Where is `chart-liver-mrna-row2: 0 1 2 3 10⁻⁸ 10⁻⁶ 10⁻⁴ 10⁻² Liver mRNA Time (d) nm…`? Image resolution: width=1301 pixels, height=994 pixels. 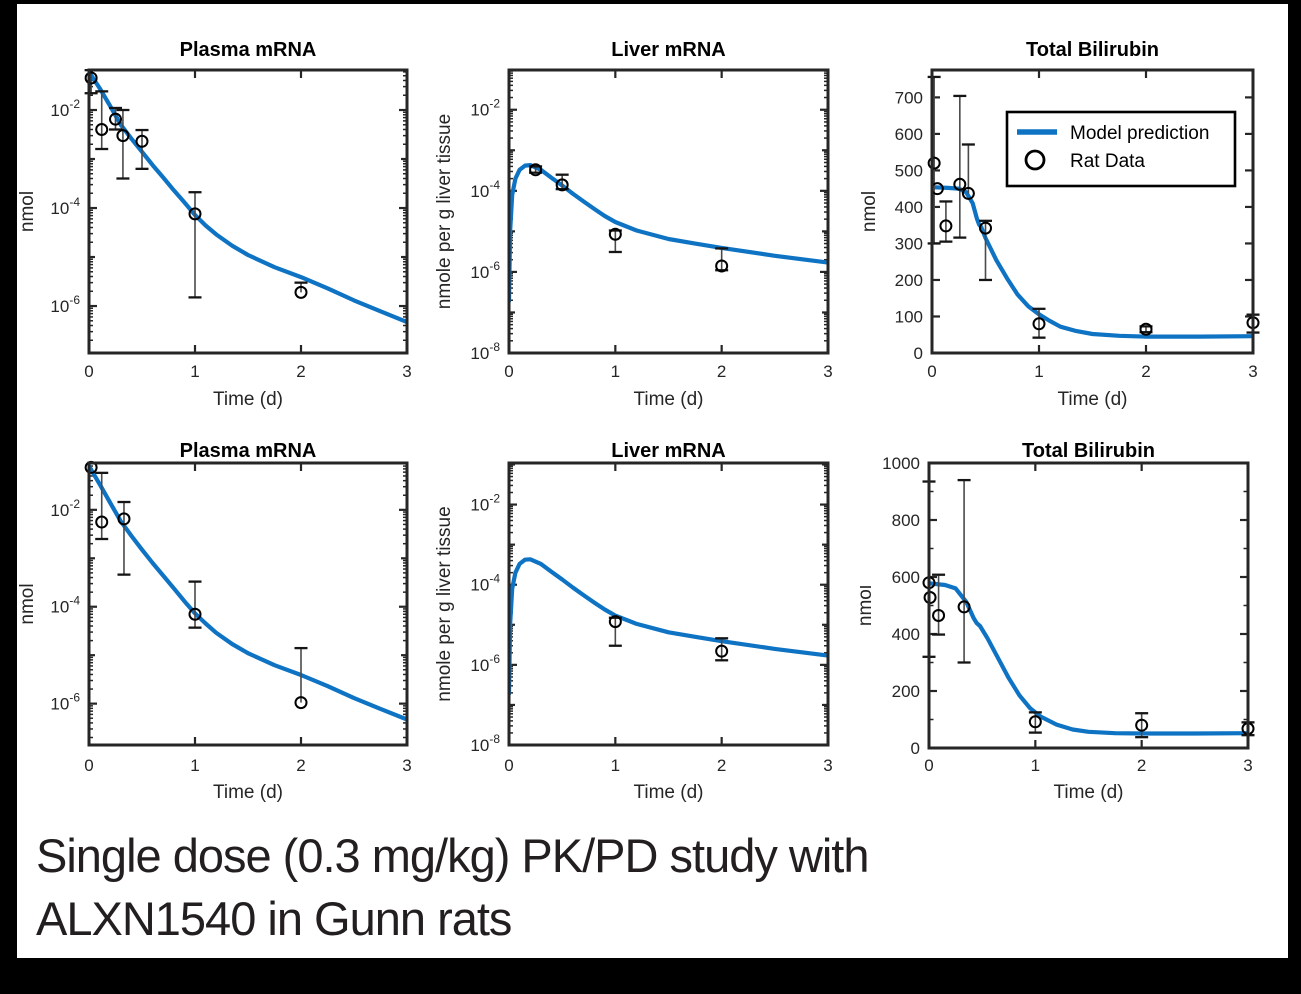 chart-liver-mrna-row2: 0 1 2 3 10⁻⁸ 10⁻⁶ 10⁻⁴ 10⁻² Liver mRNA Time (d) nm… is located at coordinates (645, 610).